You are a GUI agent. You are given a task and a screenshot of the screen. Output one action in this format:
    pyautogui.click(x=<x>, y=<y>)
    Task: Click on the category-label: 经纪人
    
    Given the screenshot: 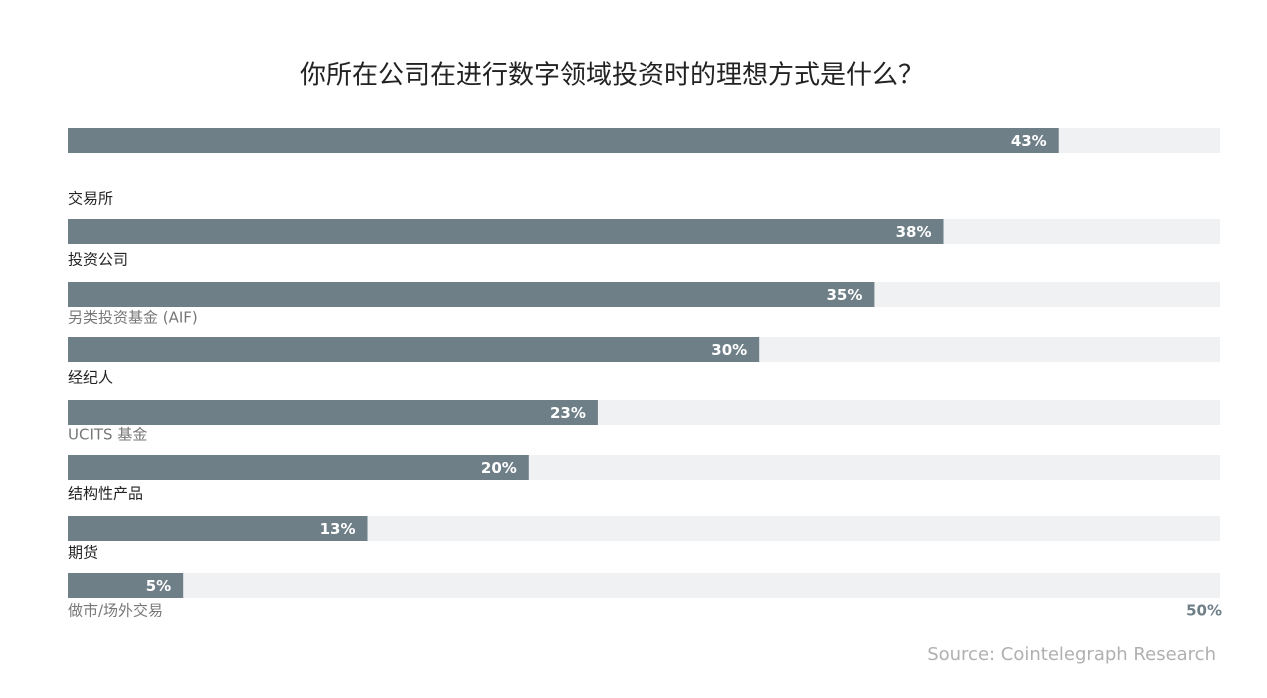 What is the action you would take?
    pyautogui.click(x=90, y=378)
    